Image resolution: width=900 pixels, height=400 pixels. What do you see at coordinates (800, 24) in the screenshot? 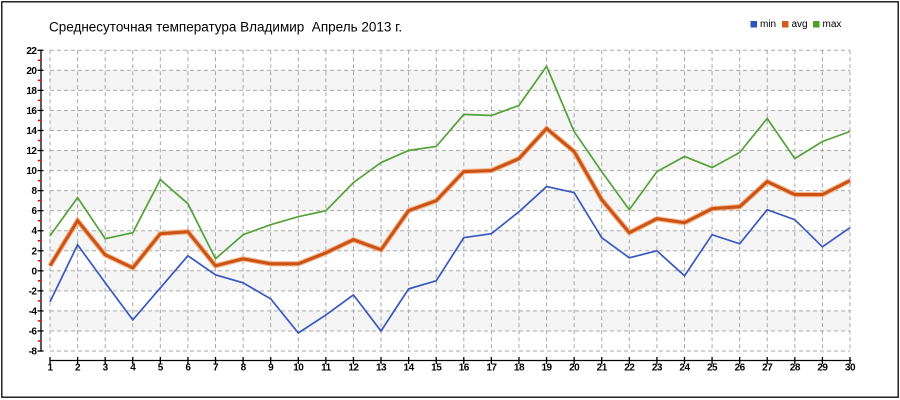
I see `svg-text: avg` at bounding box center [800, 24].